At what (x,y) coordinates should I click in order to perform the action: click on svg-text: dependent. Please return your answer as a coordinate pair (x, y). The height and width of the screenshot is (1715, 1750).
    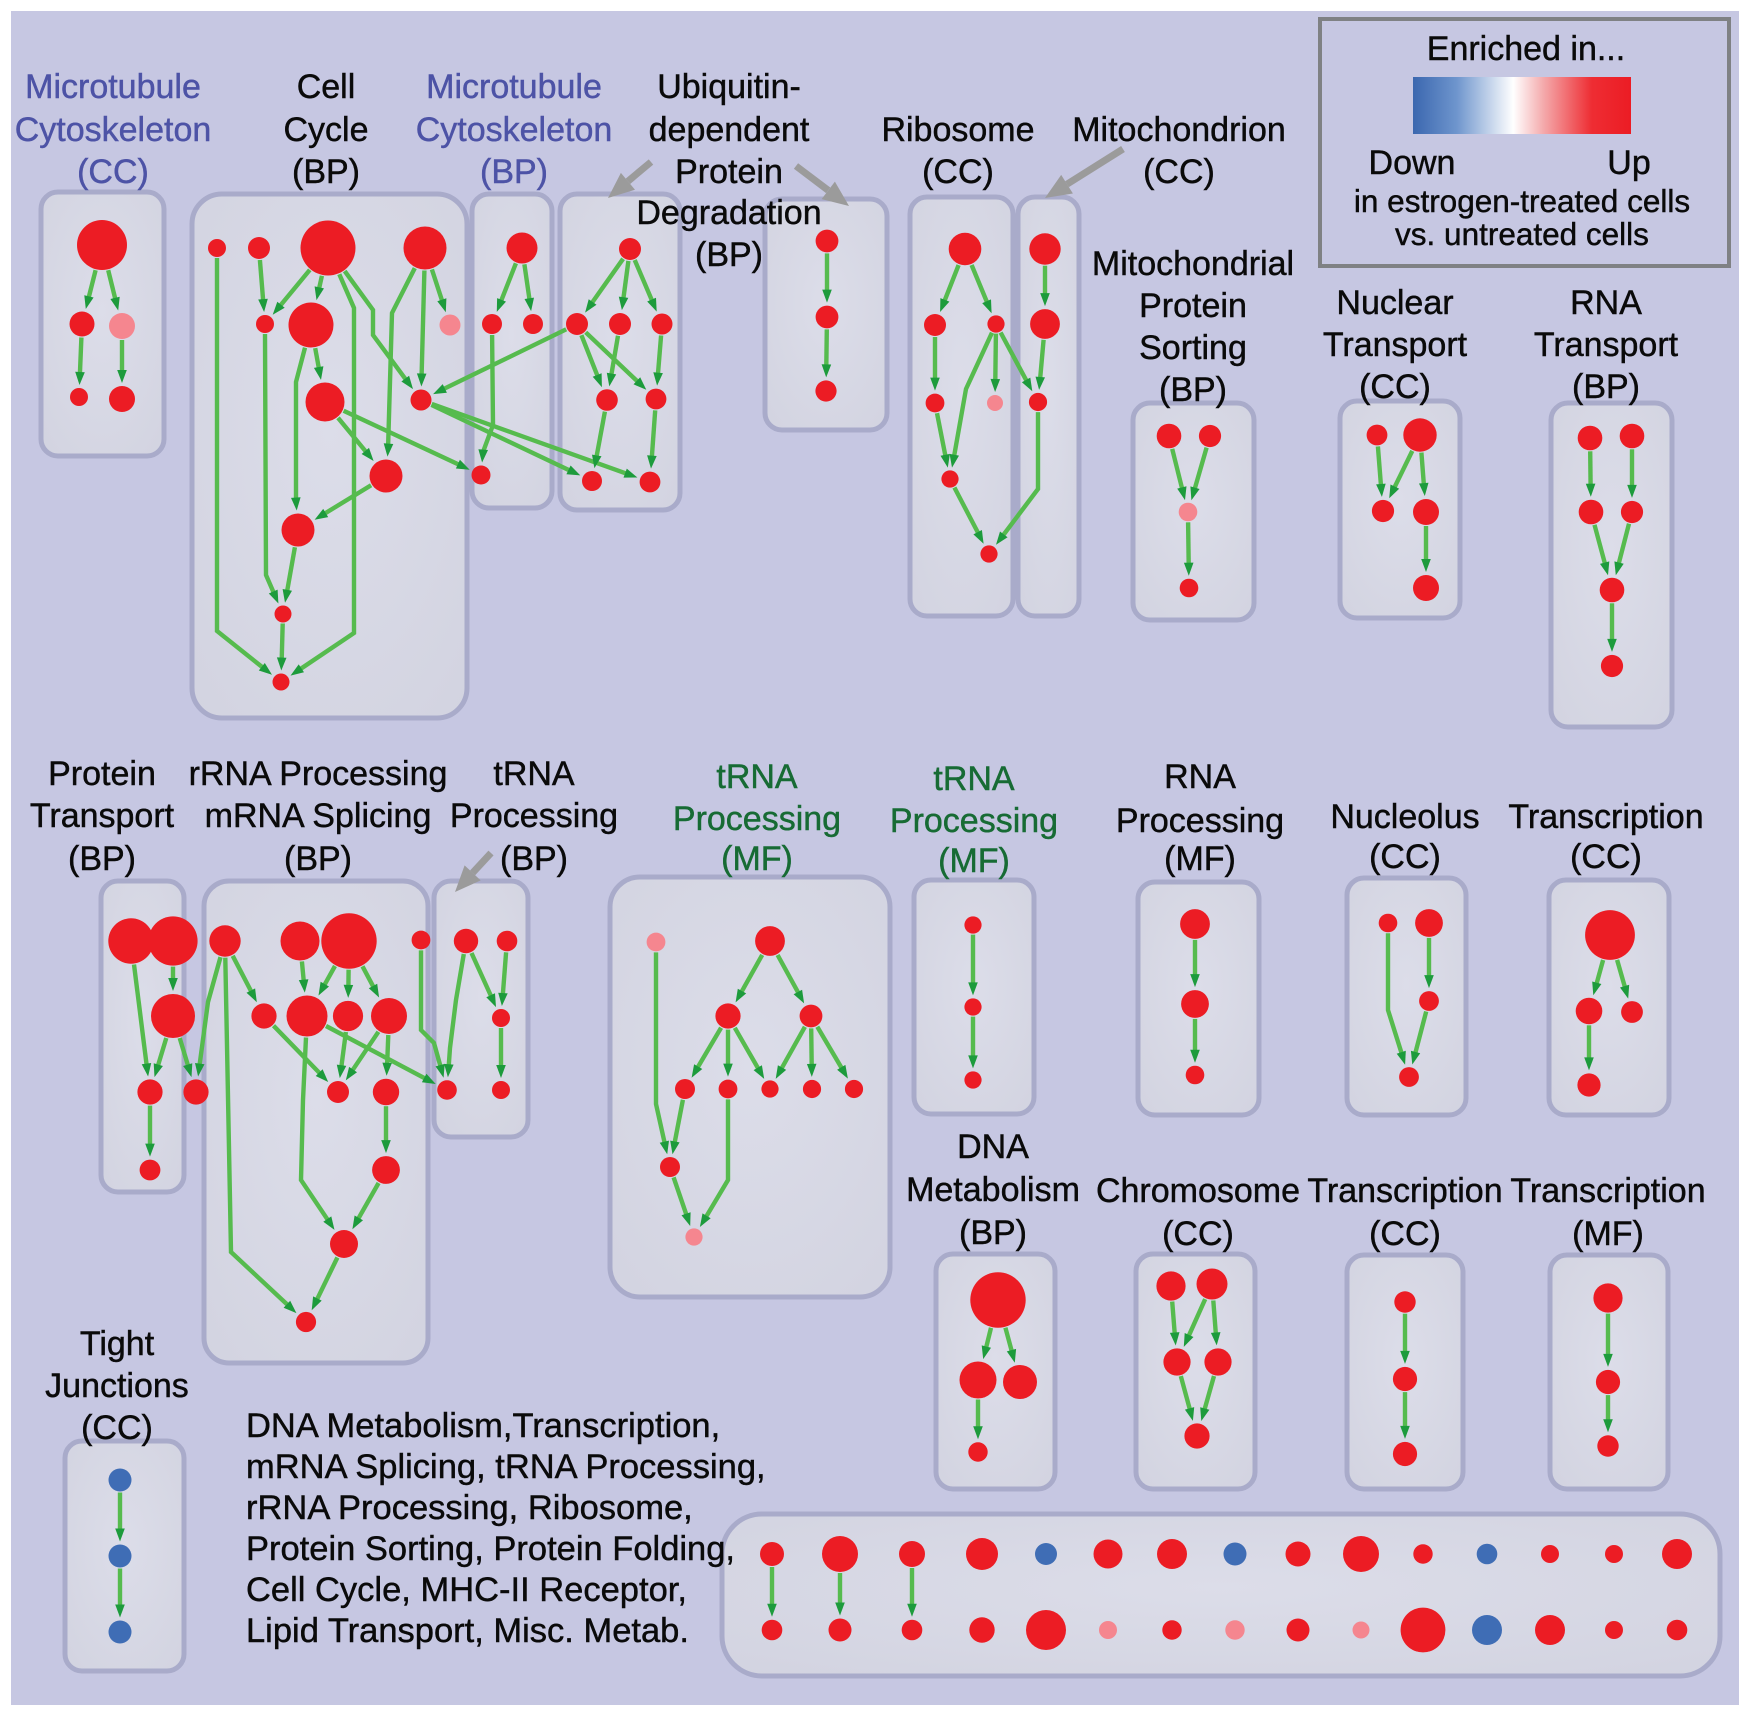
    Looking at the image, I should click on (729, 130).